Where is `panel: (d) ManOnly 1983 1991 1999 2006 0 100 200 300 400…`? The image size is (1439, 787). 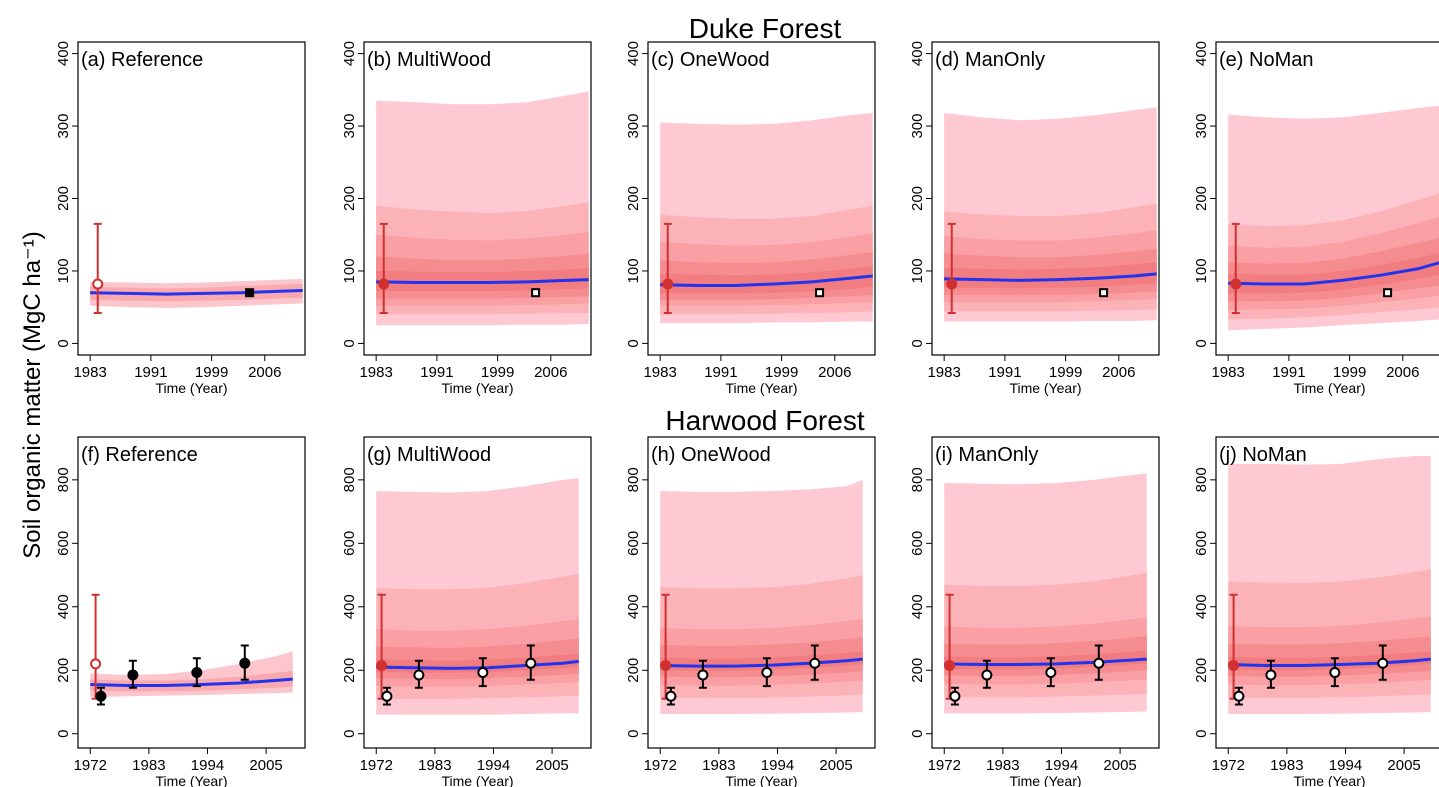
panel: (d) ManOnly 1983 1991 1999 2006 0 100 200 300 400… is located at coordinates (1034, 218).